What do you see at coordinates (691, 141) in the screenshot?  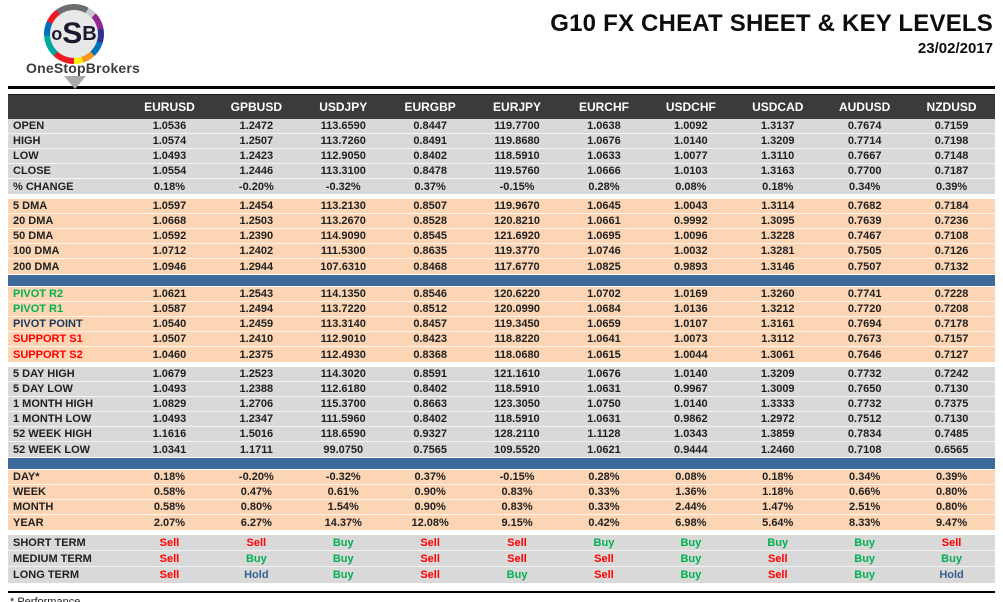 I see `table-cell: 1.0140` at bounding box center [691, 141].